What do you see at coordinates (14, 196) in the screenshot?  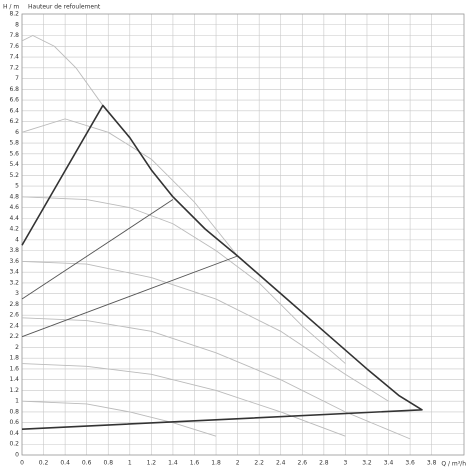 I see `y-tick-label: 4.8` at bounding box center [14, 196].